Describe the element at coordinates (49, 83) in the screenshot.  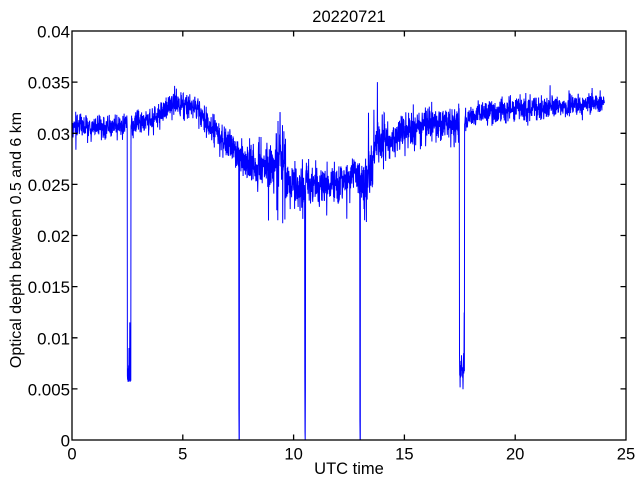
I see `svg-text: 0.035` at that location.